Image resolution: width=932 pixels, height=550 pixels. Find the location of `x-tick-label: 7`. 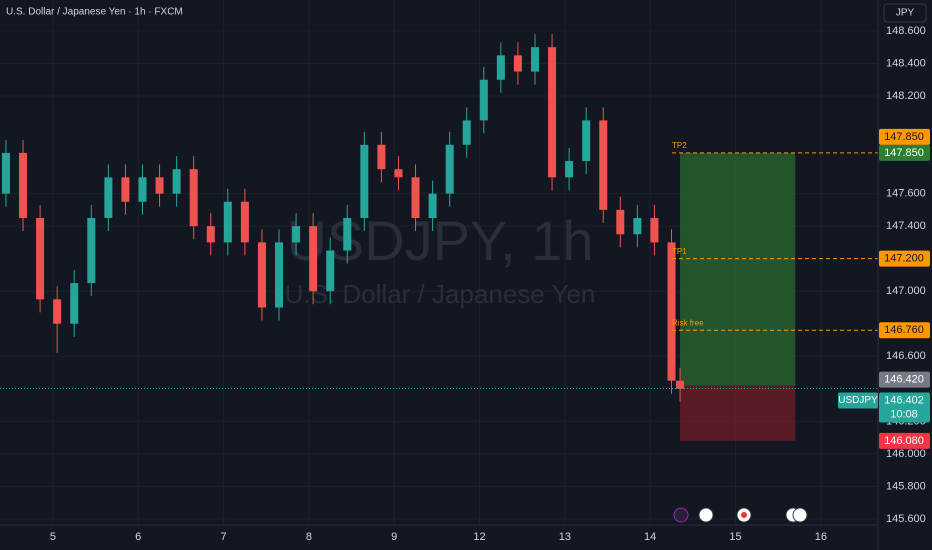

x-tick-label: 7 is located at coordinates (223, 537).